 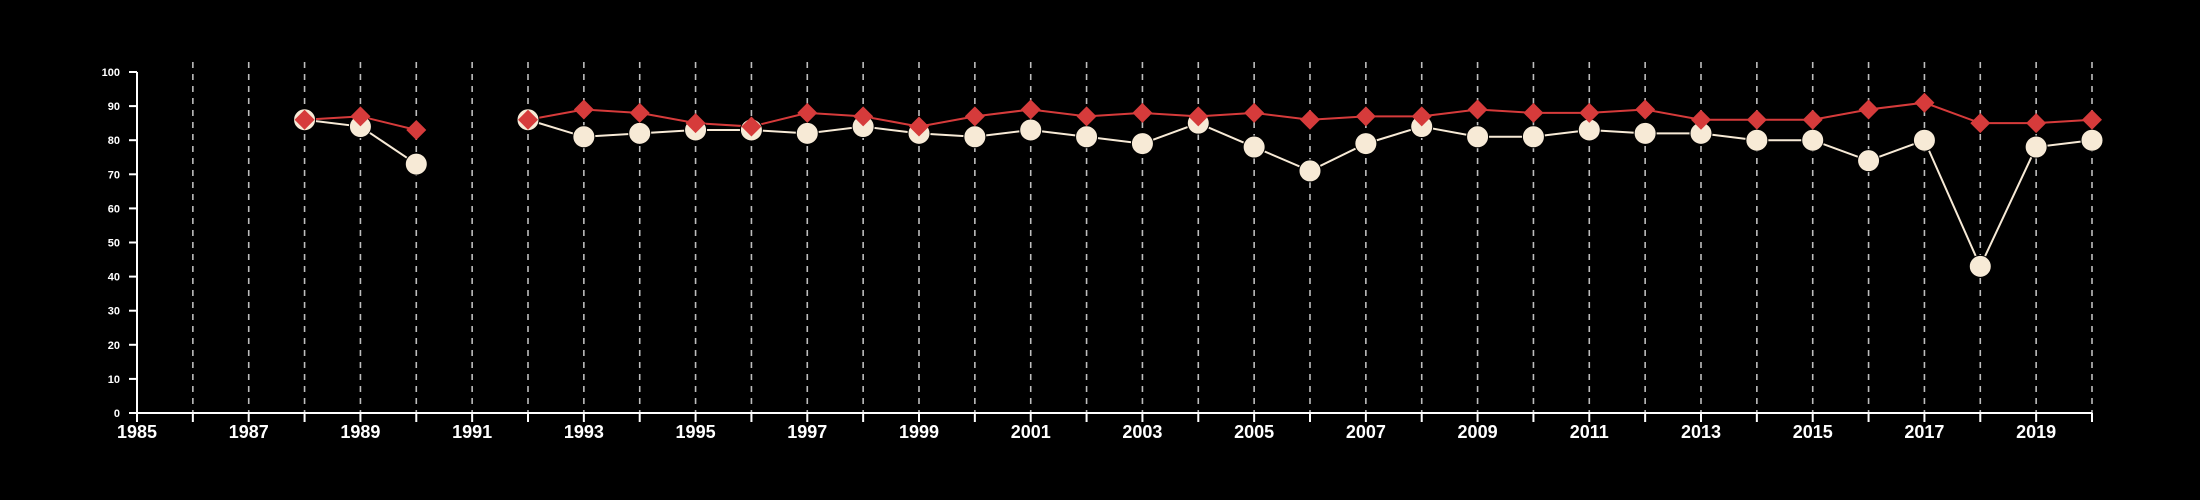 What do you see at coordinates (696, 432) in the screenshot?
I see `x-tick-label: 1995` at bounding box center [696, 432].